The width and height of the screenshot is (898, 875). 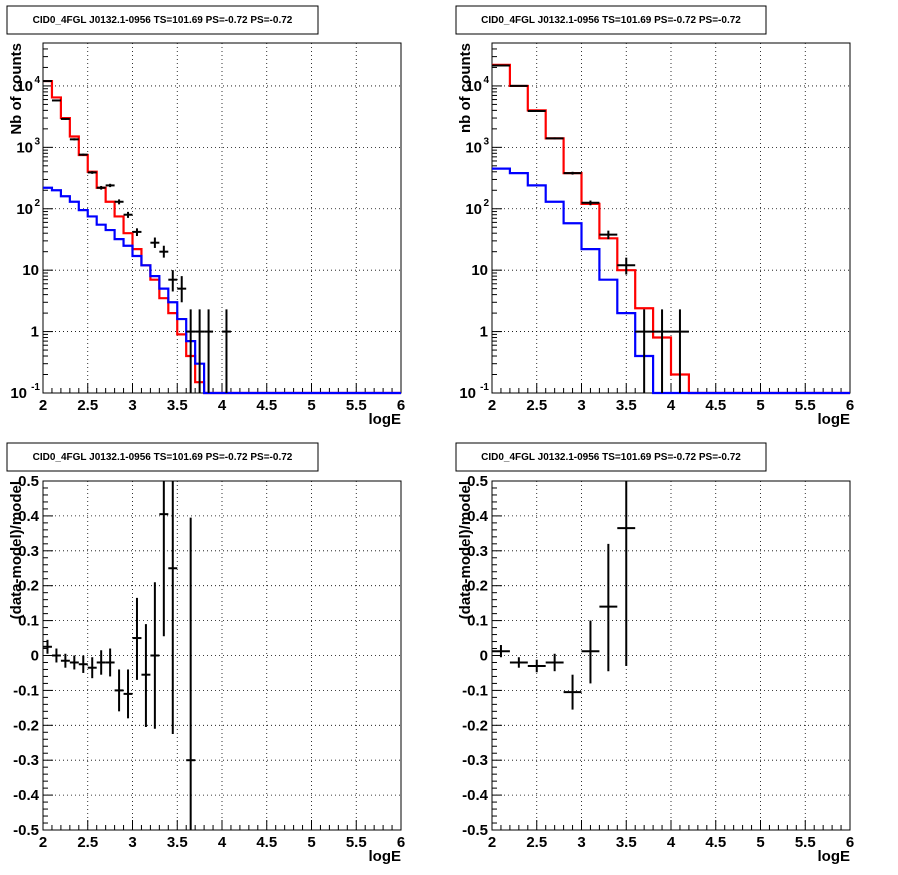 What do you see at coordinates (590, 228) in the screenshot?
I see `data-points` at bounding box center [590, 228].